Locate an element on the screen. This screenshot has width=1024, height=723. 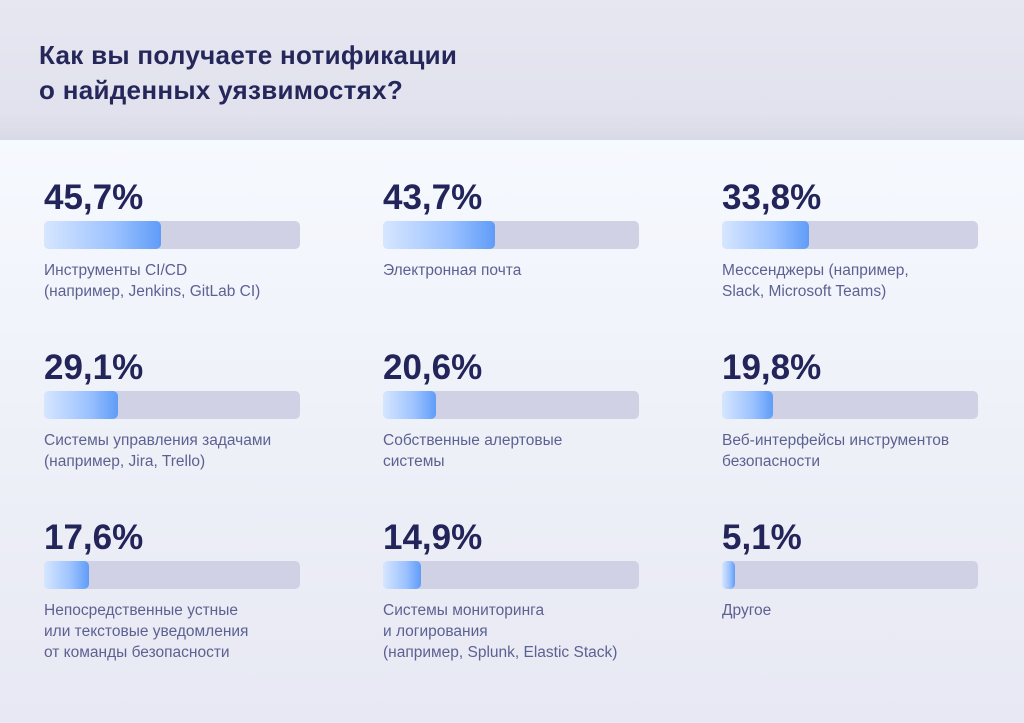
data-label: 43,7% is located at coordinates (433, 197).